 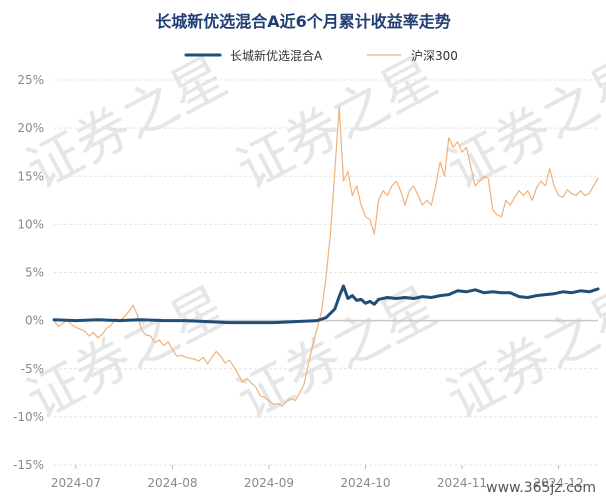 What do you see at coordinates (30, 176) in the screenshot?
I see `y-tick-label: 15%` at bounding box center [30, 176].